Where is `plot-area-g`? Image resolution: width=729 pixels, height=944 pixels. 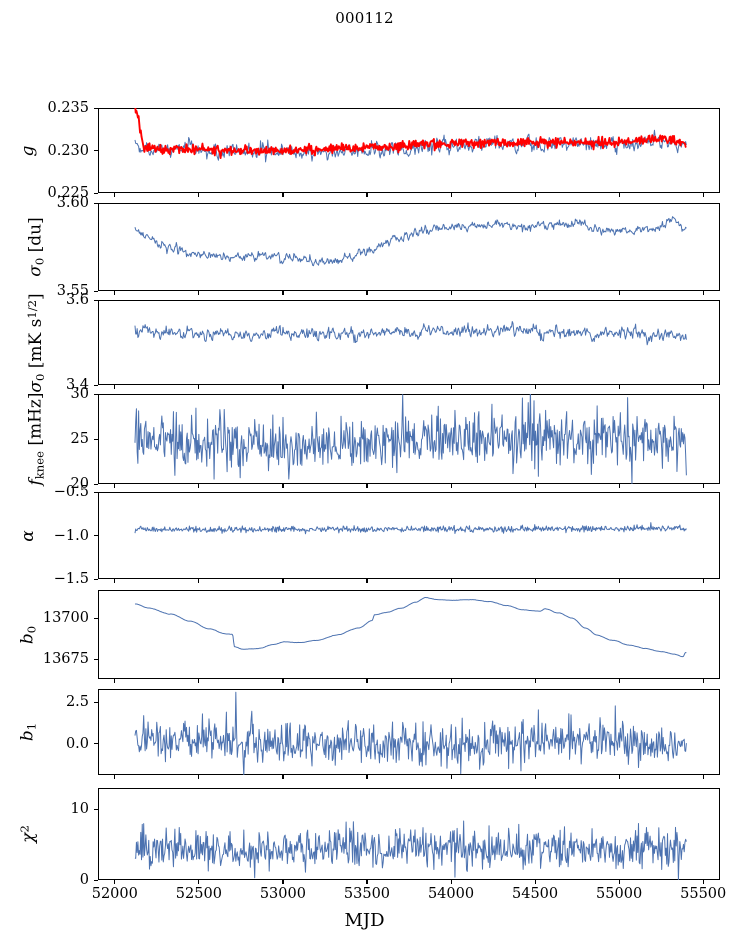 plot-area-g is located at coordinates (410, 135).